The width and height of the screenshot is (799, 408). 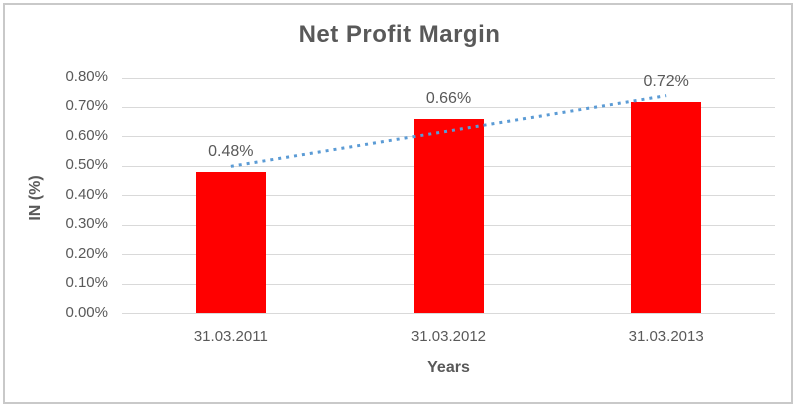 I want to click on y-tick-label: 0.10%, so click(x=86, y=283).